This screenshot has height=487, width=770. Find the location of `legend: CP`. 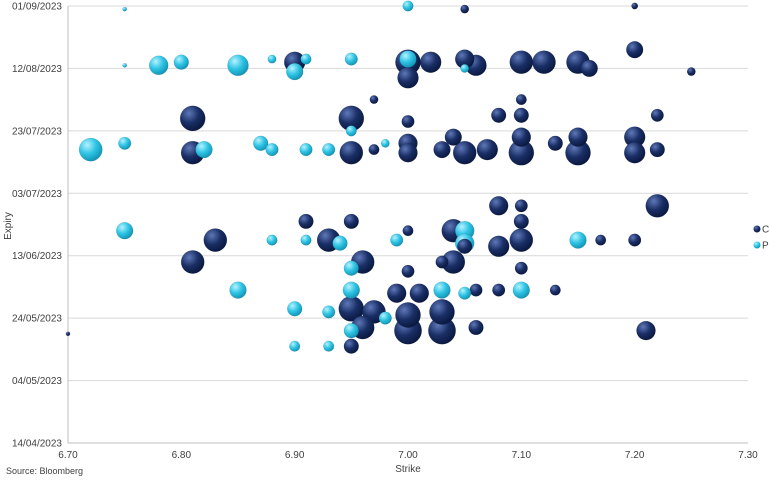

legend: CP is located at coordinates (761, 238).